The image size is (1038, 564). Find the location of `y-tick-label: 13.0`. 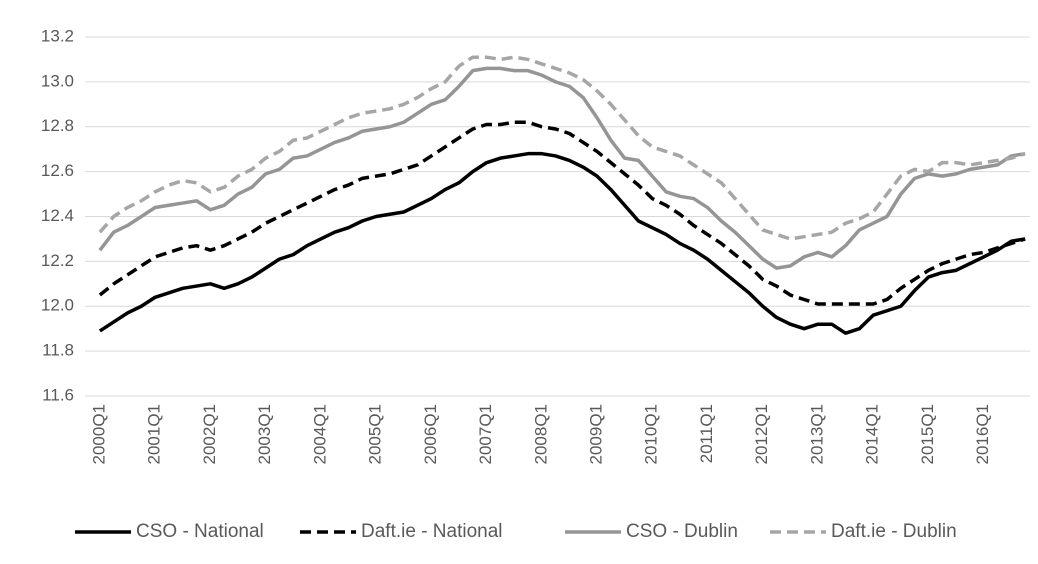

y-tick-label: 13.0 is located at coordinates (57, 80).